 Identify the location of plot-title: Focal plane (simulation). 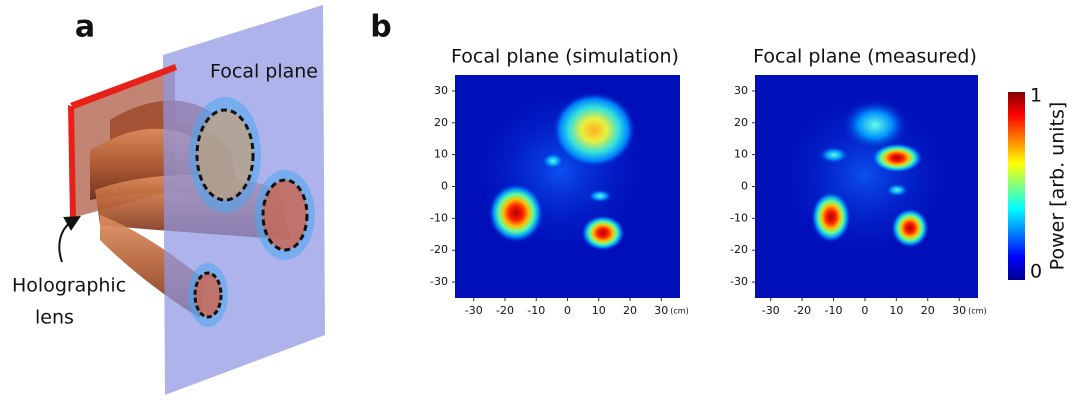
(565, 57).